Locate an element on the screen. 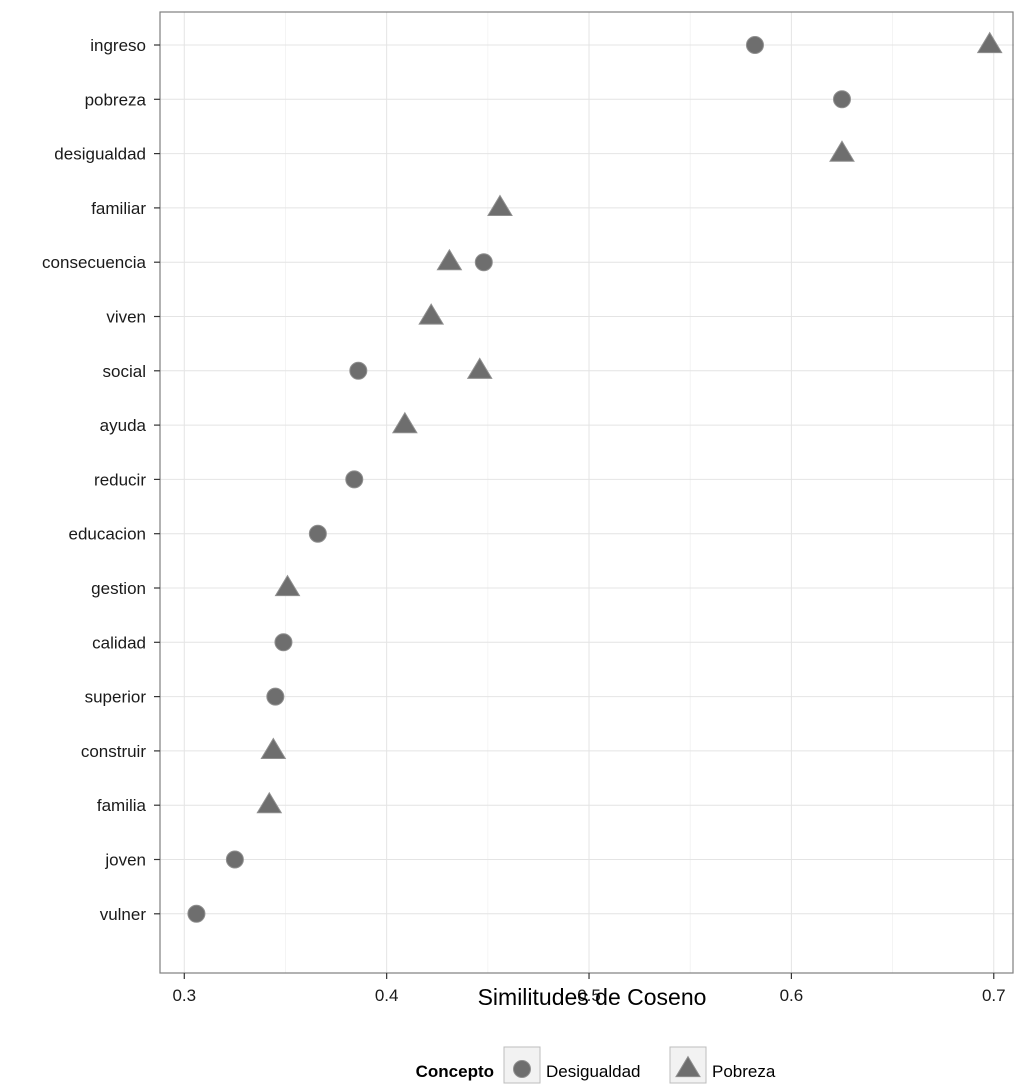  point-desigualdad-educacion is located at coordinates (317, 533).